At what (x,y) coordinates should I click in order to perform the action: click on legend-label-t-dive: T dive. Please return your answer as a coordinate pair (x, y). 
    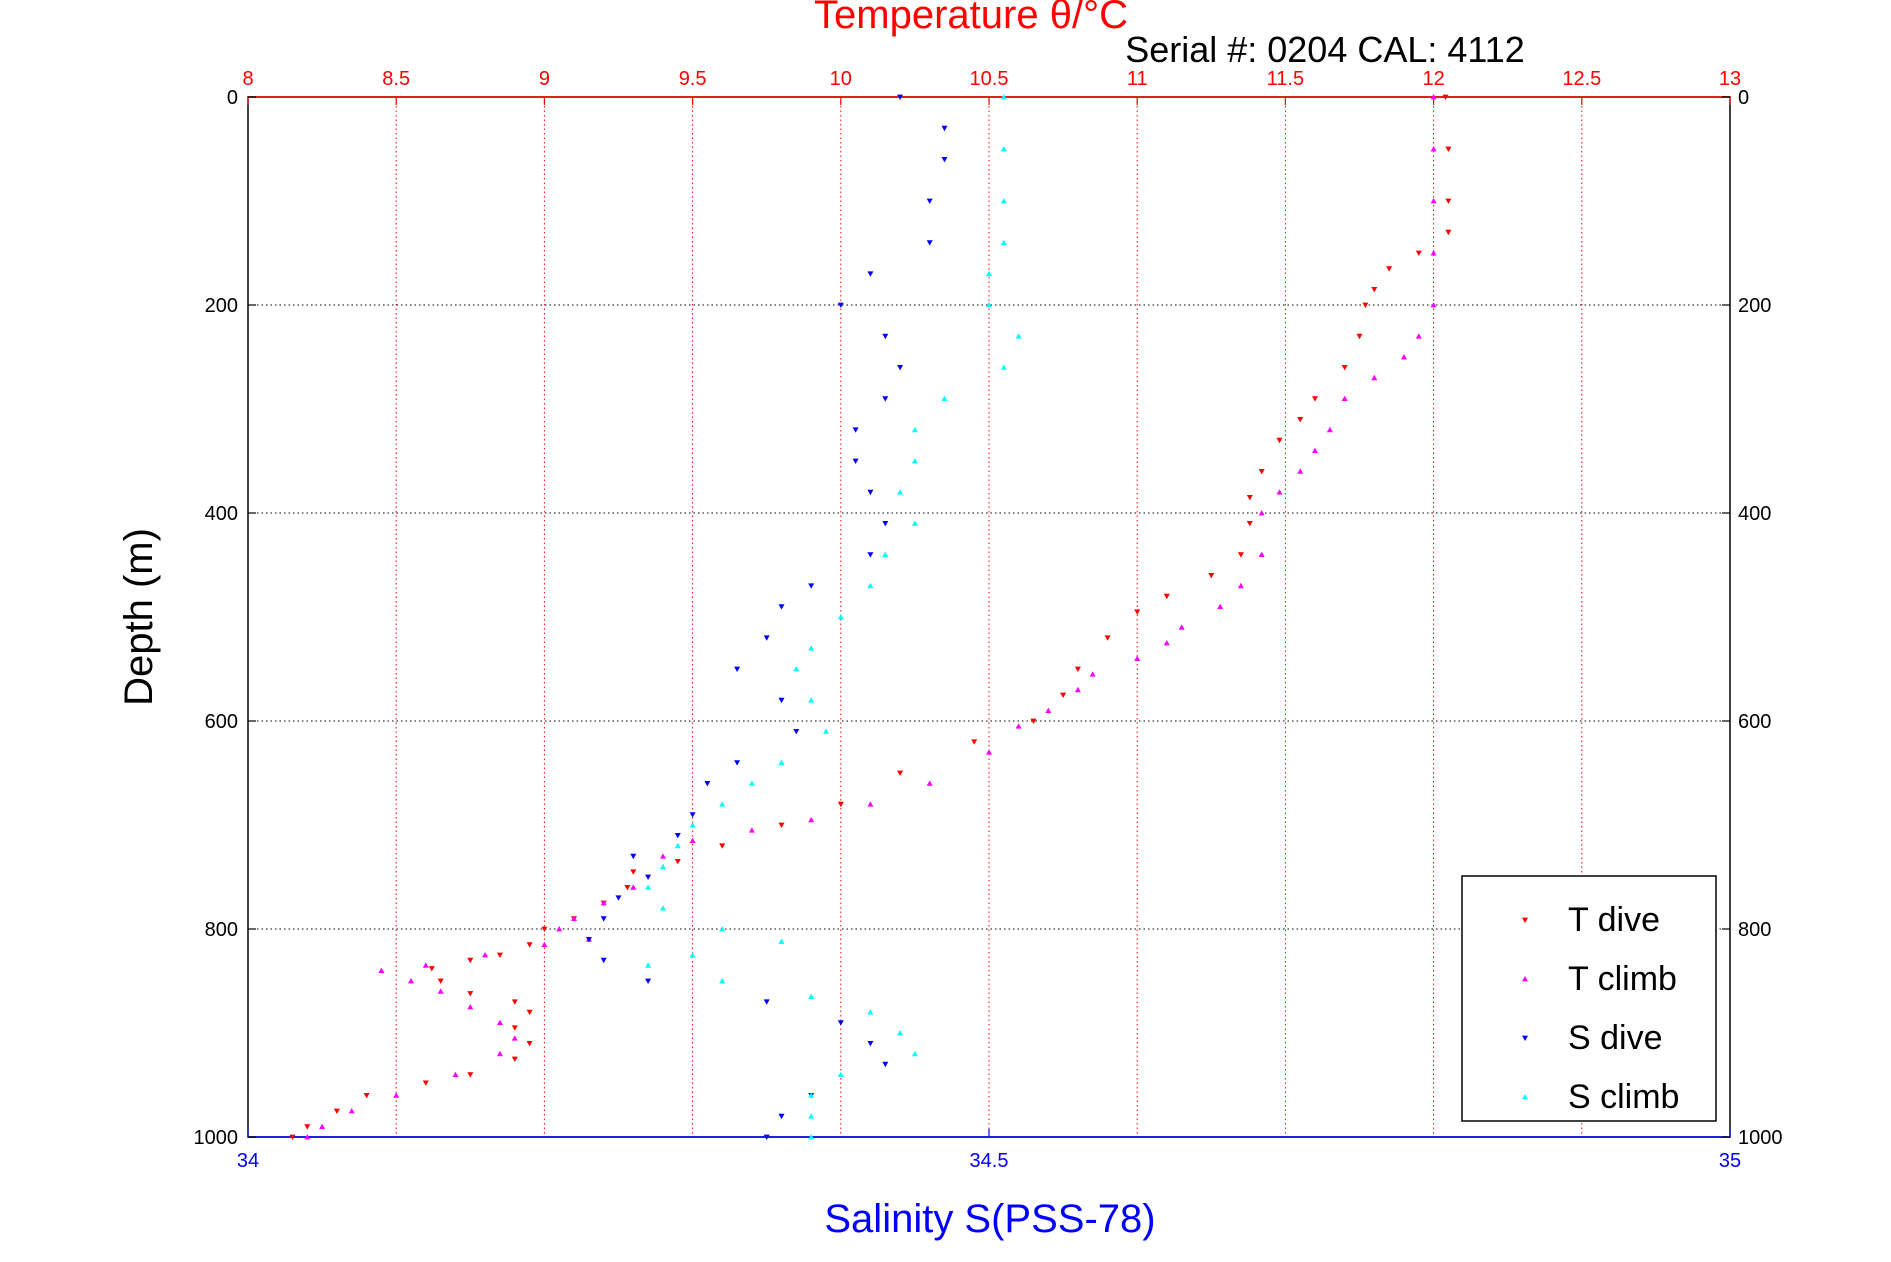
    Looking at the image, I should click on (1614, 920).